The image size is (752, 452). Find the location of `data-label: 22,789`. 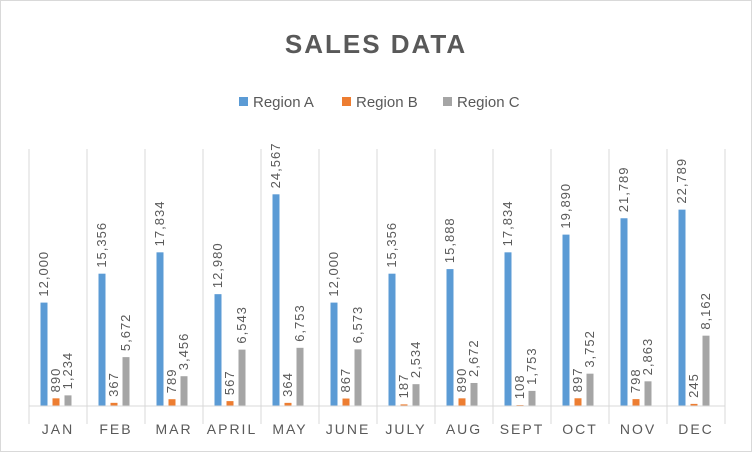

data-label: 22,789 is located at coordinates (681, 181).